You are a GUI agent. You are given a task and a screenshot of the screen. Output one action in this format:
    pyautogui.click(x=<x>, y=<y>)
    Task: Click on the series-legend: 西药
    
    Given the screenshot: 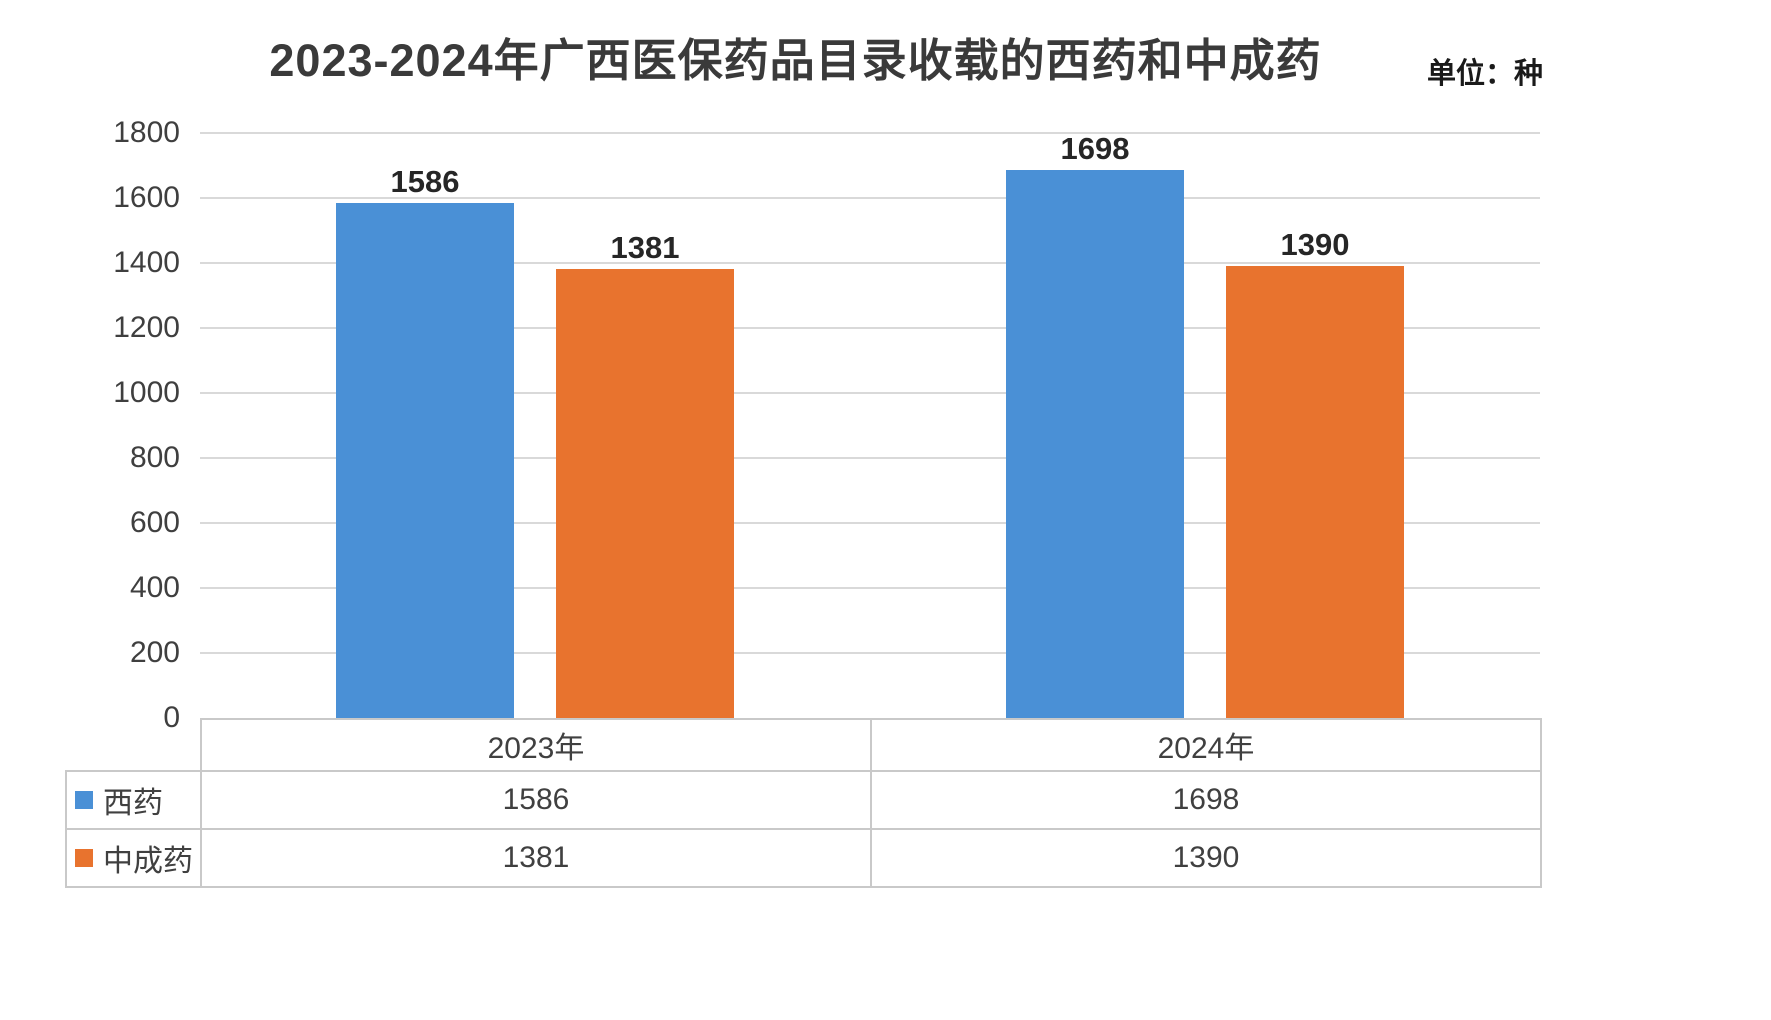 What is the action you would take?
    pyautogui.click(x=133, y=800)
    